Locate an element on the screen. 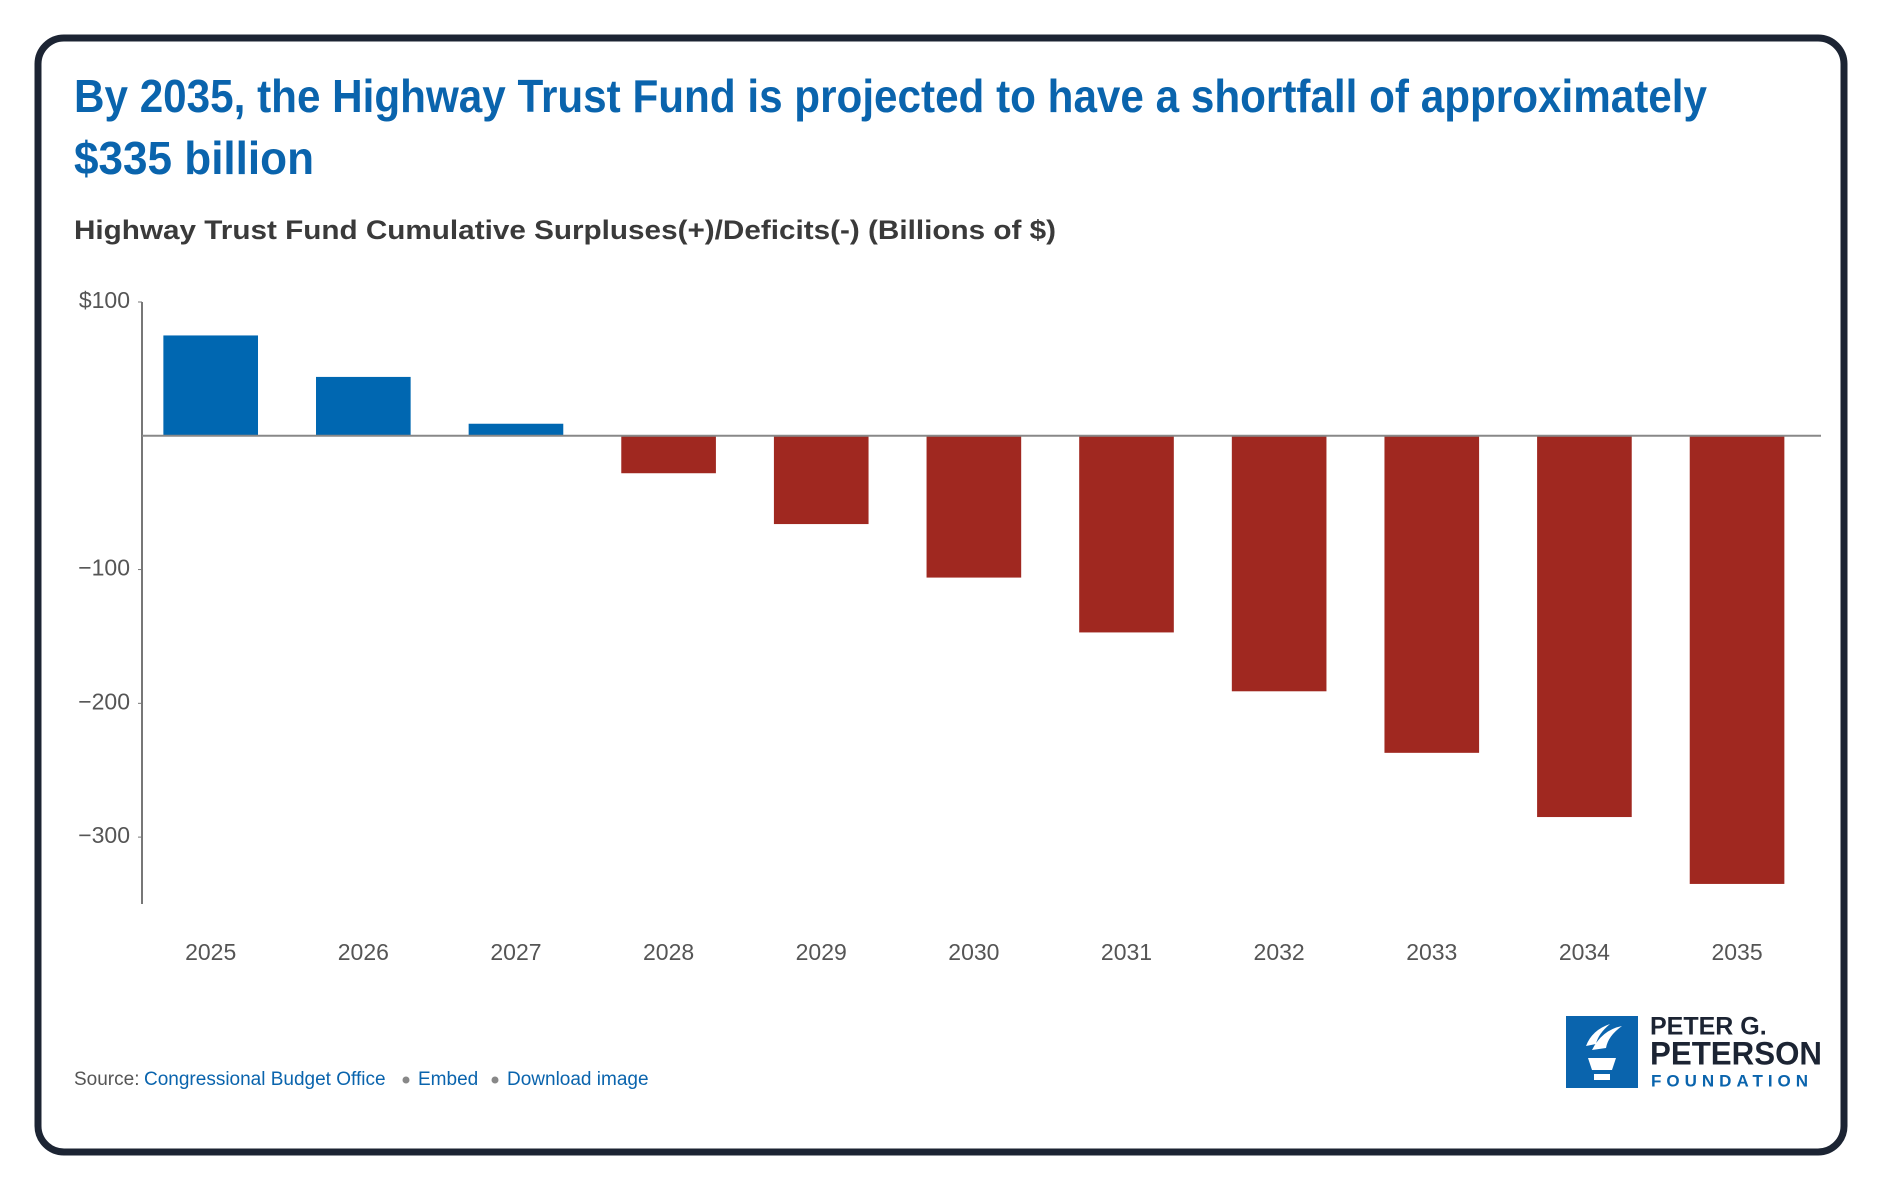  x-tick-label: 2033 is located at coordinates (1431, 952).